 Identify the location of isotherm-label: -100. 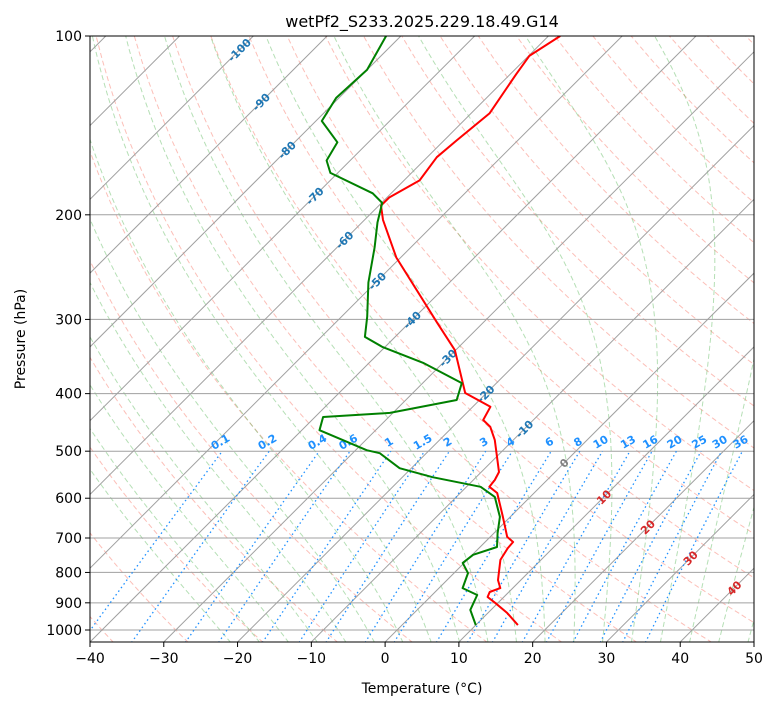
(239, 50).